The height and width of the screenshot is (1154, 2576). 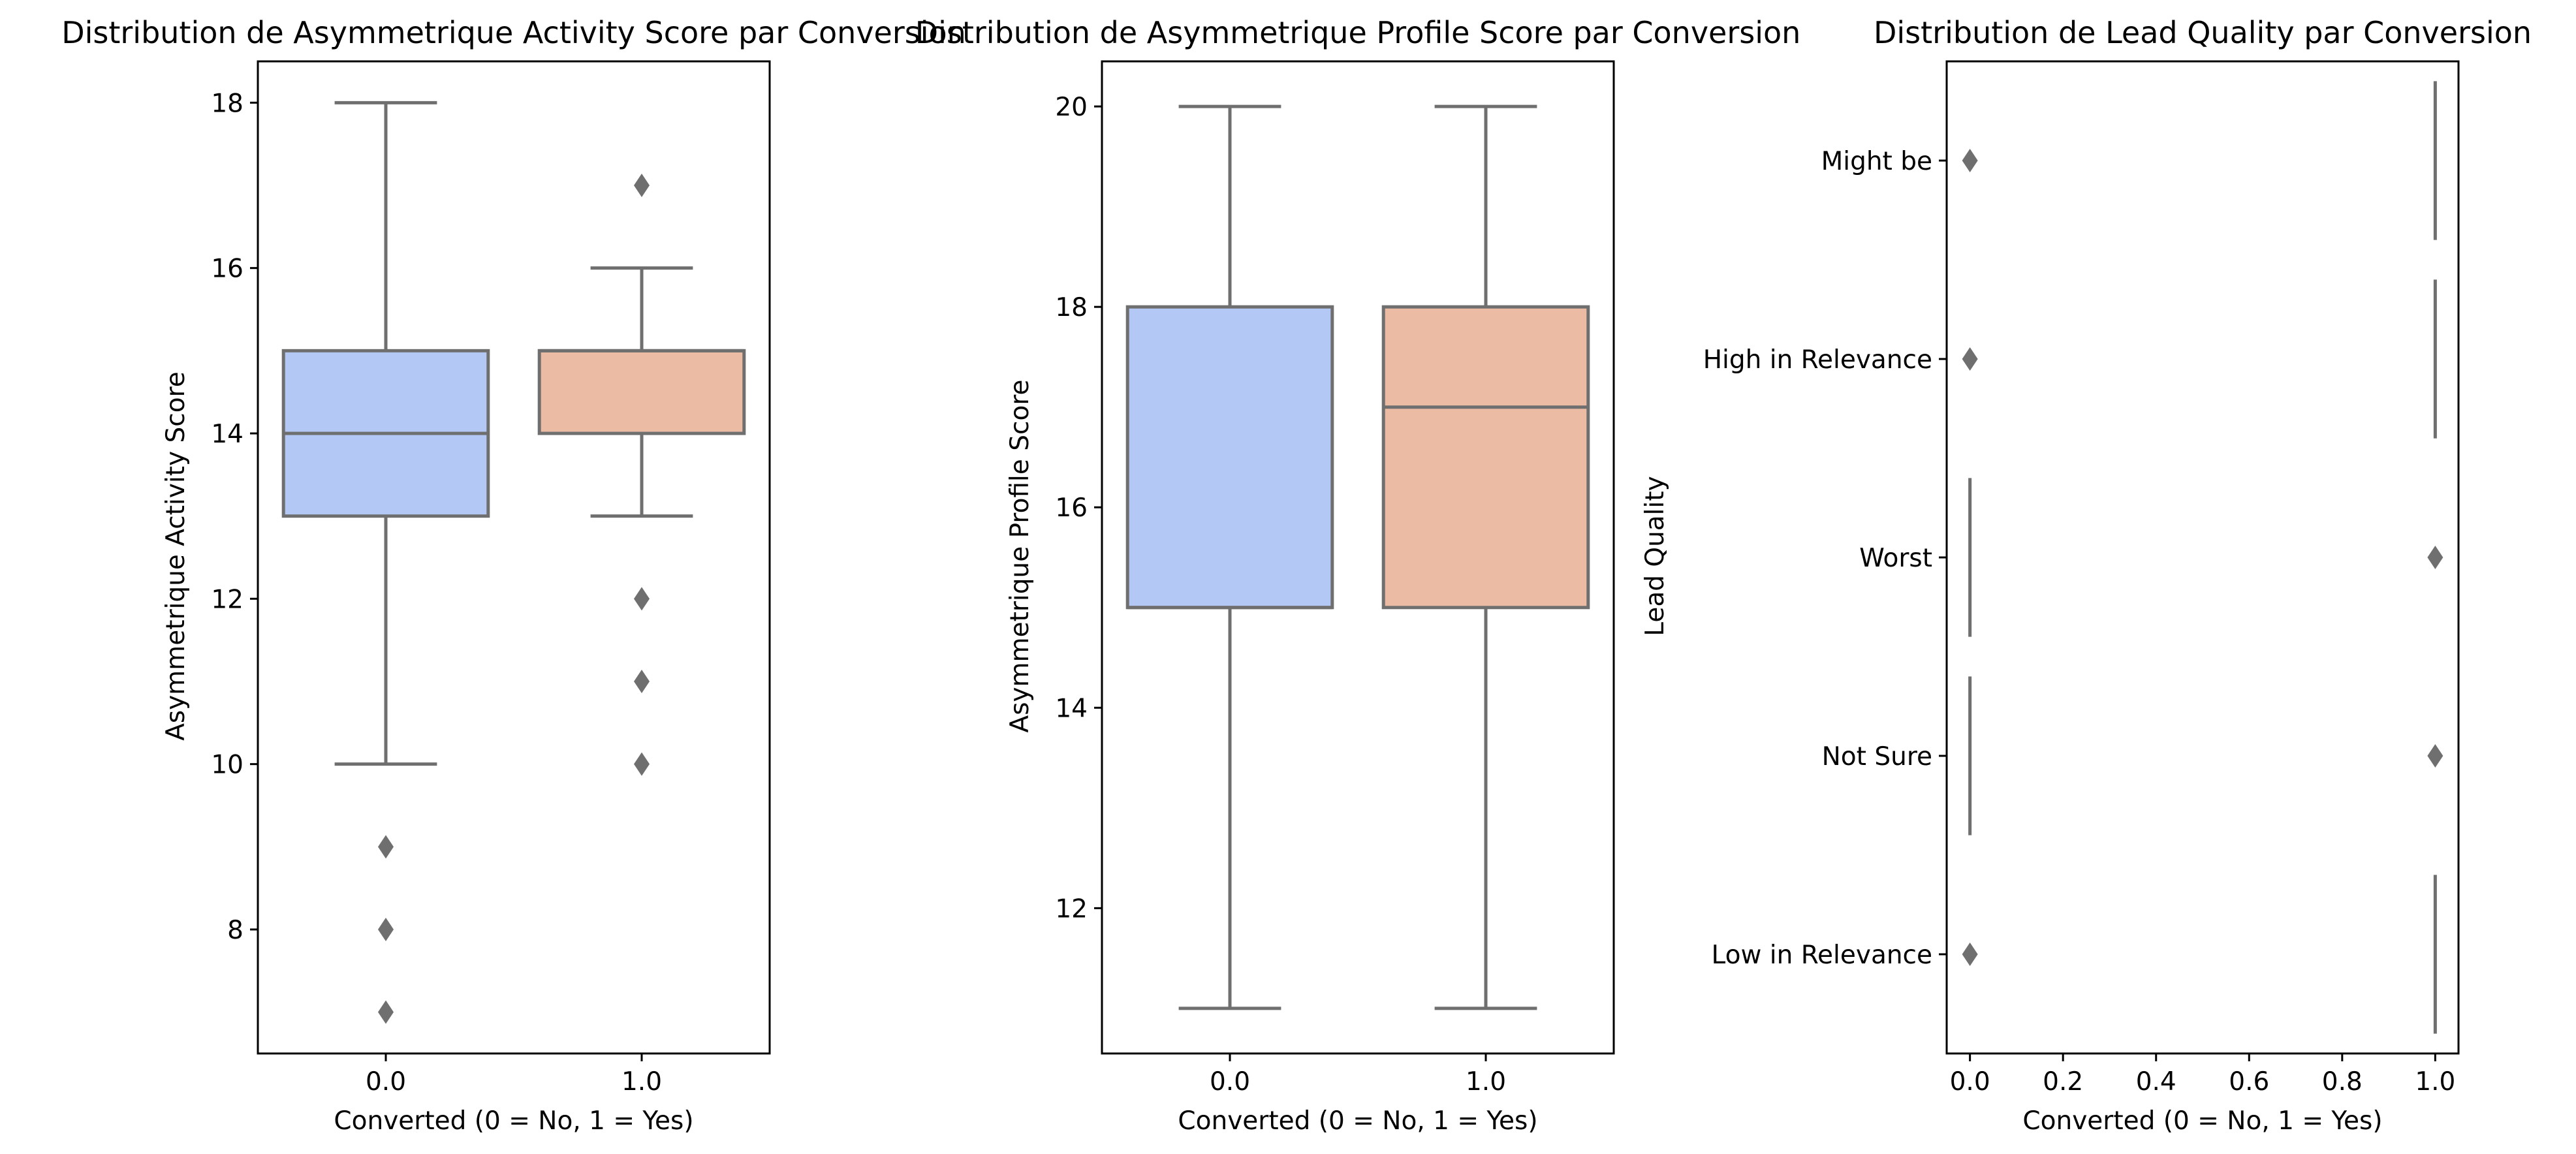 What do you see at coordinates (1071, 307) in the screenshot?
I see `profile-score-ytick-label: 18` at bounding box center [1071, 307].